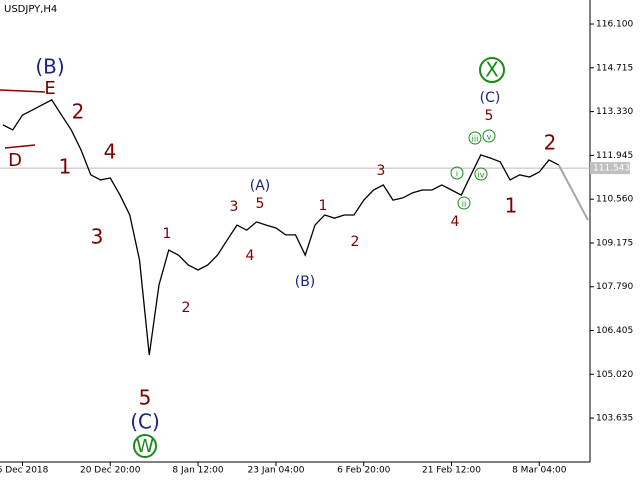  Describe the element at coordinates (614, 419) in the screenshot. I see `y-tick-label: 103.635` at that location.